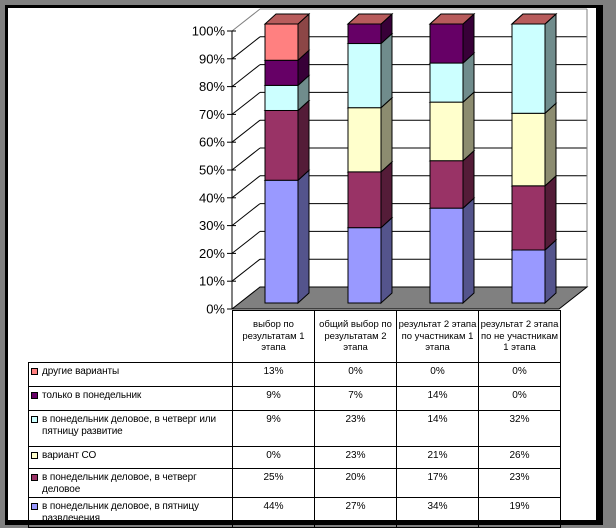  Describe the element at coordinates (119, 483) in the screenshot. I see `legend-label: в понедельник деловое, в четверг деловое` at that location.